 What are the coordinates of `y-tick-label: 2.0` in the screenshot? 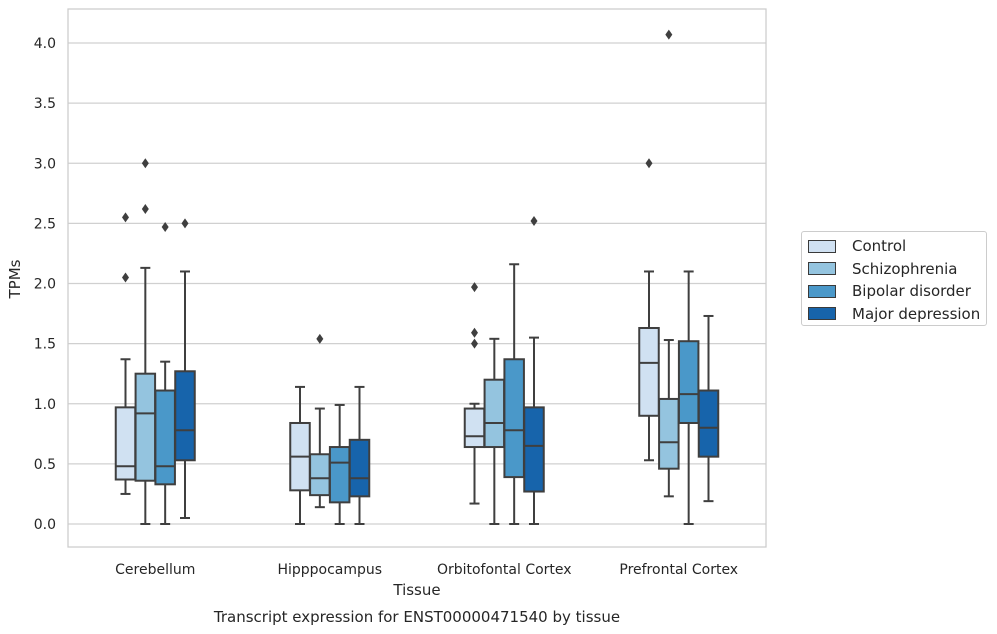 It's located at (45, 285).